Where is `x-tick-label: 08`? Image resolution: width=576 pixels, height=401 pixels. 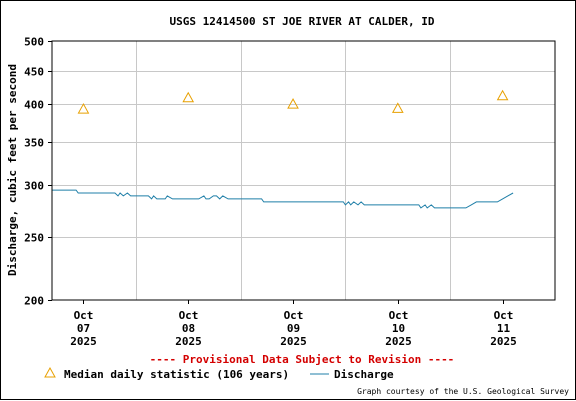 x-tick-label: 08 is located at coordinates (188, 328).